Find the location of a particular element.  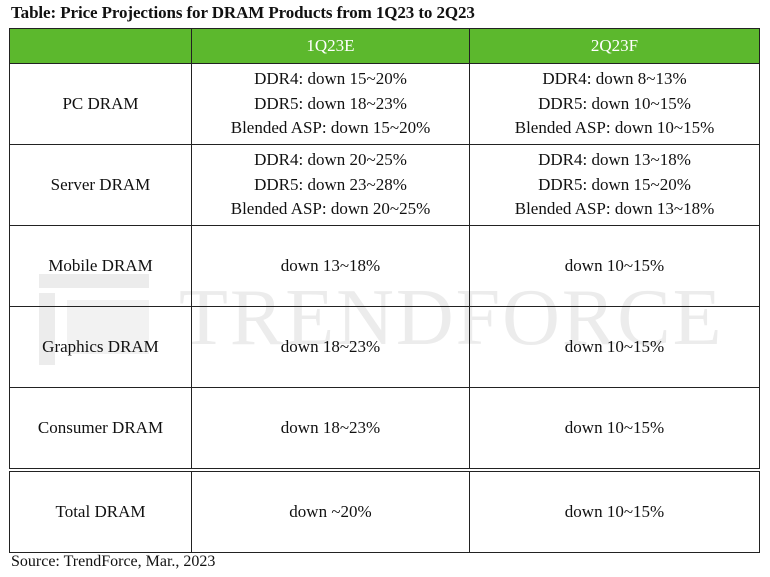

row-label: Graphics DRAM is located at coordinates (100, 347).